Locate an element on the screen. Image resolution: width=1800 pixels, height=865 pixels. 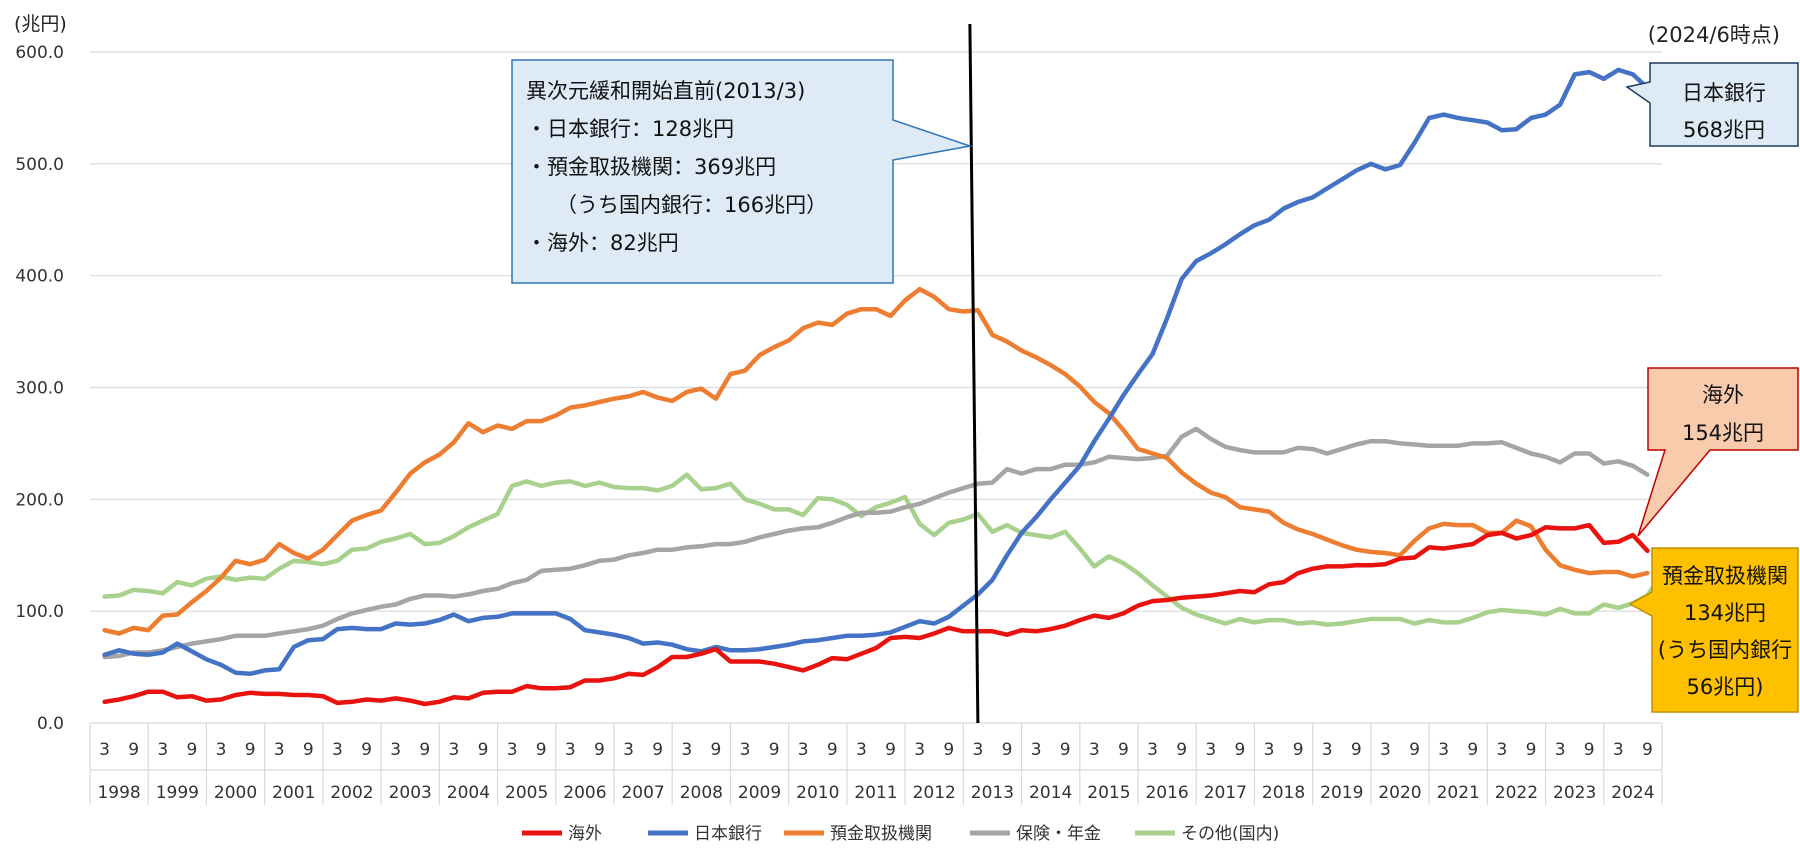
deposit-callout-name: 預金取扱機関 is located at coordinates (1725, 576).